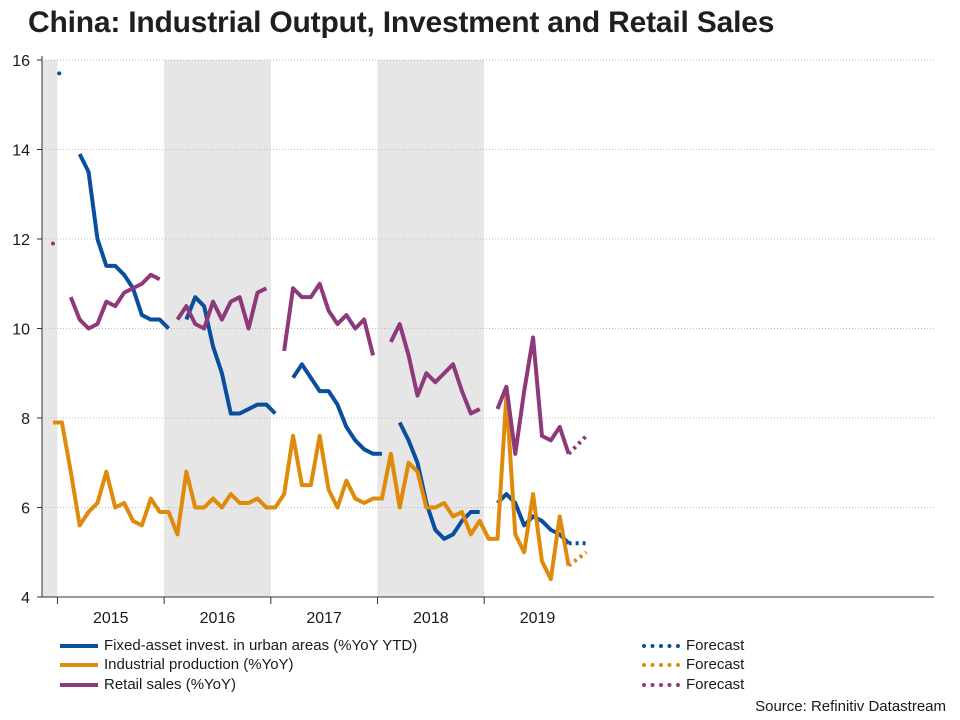  I want to click on legend-item-retail-forecast: Forecast, so click(693, 684).